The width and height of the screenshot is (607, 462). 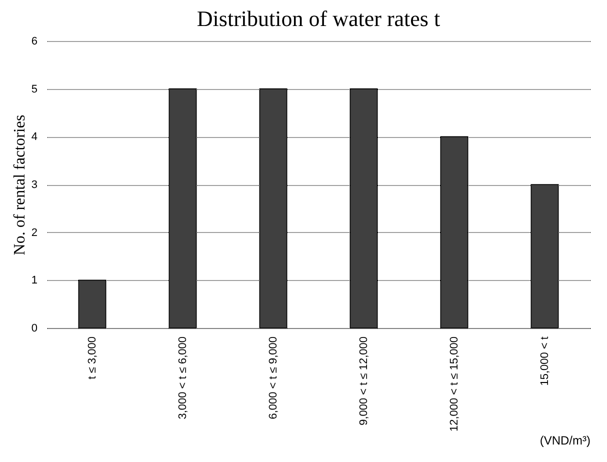 What do you see at coordinates (182, 378) in the screenshot?
I see `x-tick-label: 3,000 < t ≤ 6,000` at bounding box center [182, 378].